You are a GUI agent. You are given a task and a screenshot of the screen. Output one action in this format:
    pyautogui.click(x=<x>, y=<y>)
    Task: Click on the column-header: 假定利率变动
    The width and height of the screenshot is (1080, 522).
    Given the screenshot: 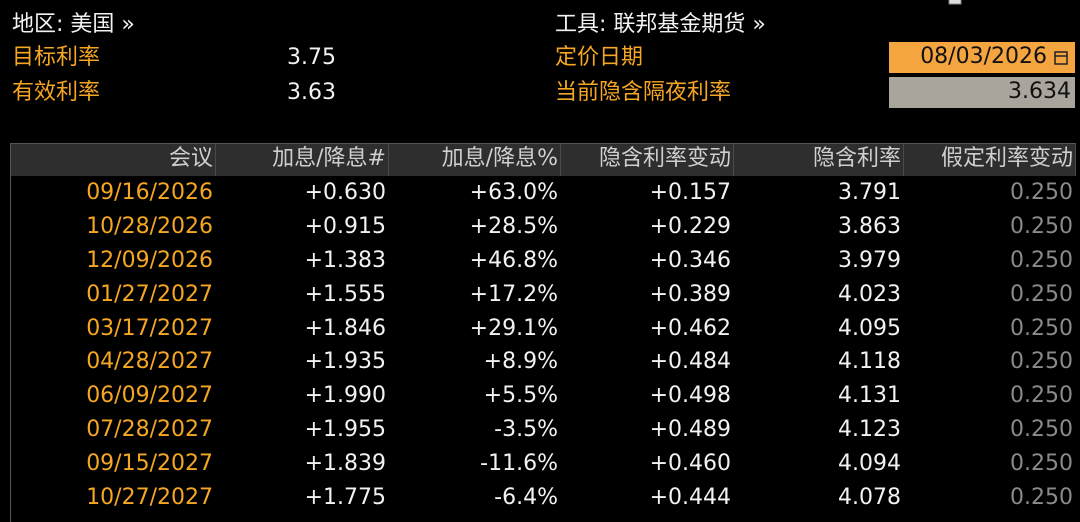 What is the action you would take?
    pyautogui.click(x=1006, y=158)
    